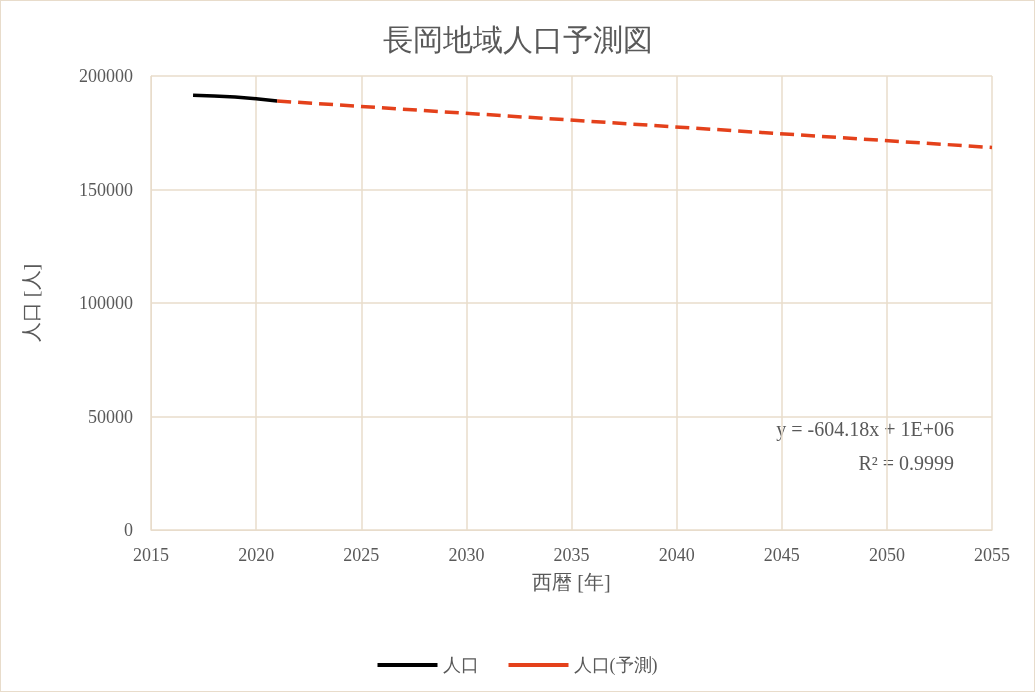 Image resolution: width=1035 pixels, height=692 pixels. I want to click on x-tick-label: 2020, so click(256, 555).